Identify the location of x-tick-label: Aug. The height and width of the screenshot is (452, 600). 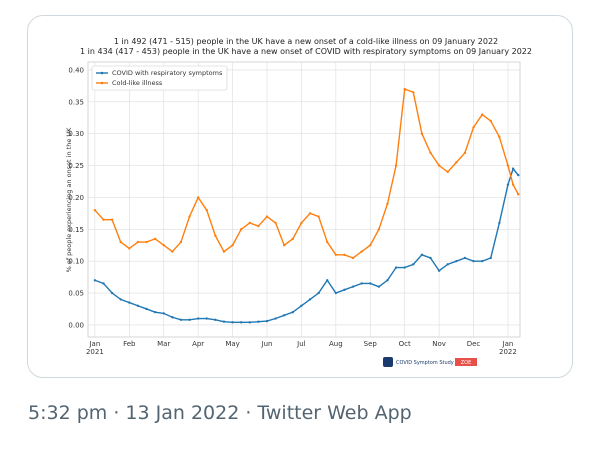
(335, 344).